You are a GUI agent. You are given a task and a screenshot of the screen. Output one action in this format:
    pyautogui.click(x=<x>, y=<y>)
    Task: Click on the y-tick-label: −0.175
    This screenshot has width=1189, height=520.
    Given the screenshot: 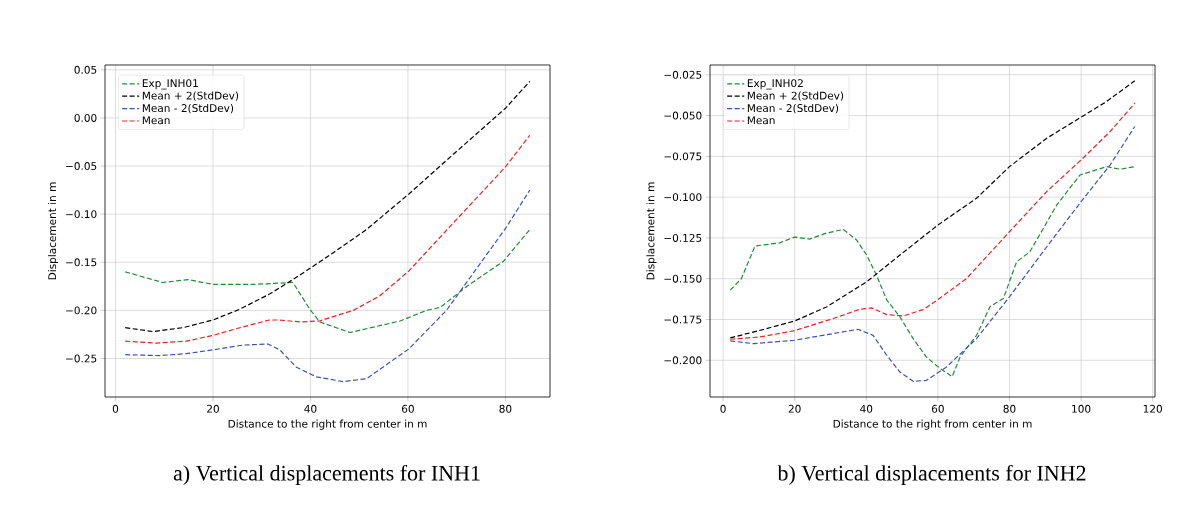 What is the action you would take?
    pyautogui.click(x=683, y=319)
    